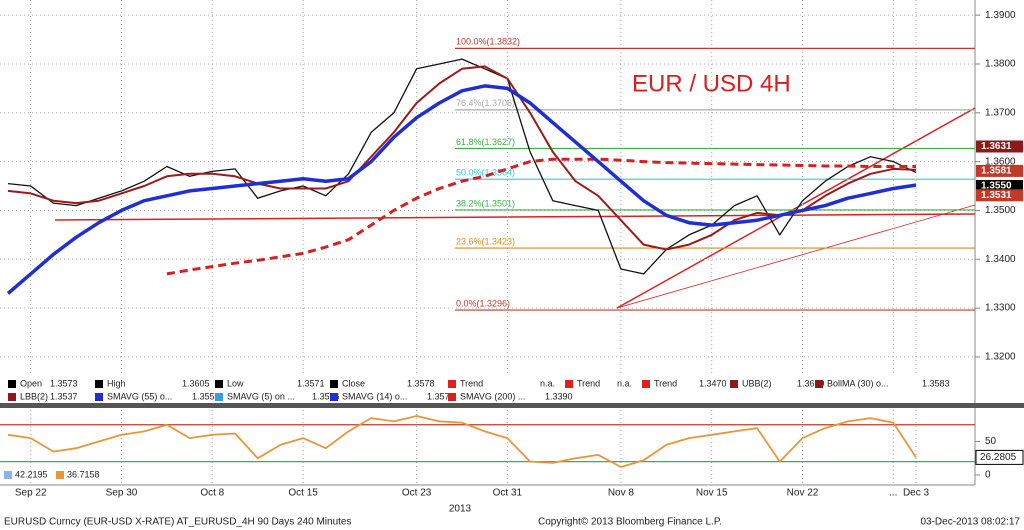  I want to click on legend-value: 1.3537, so click(64, 396).